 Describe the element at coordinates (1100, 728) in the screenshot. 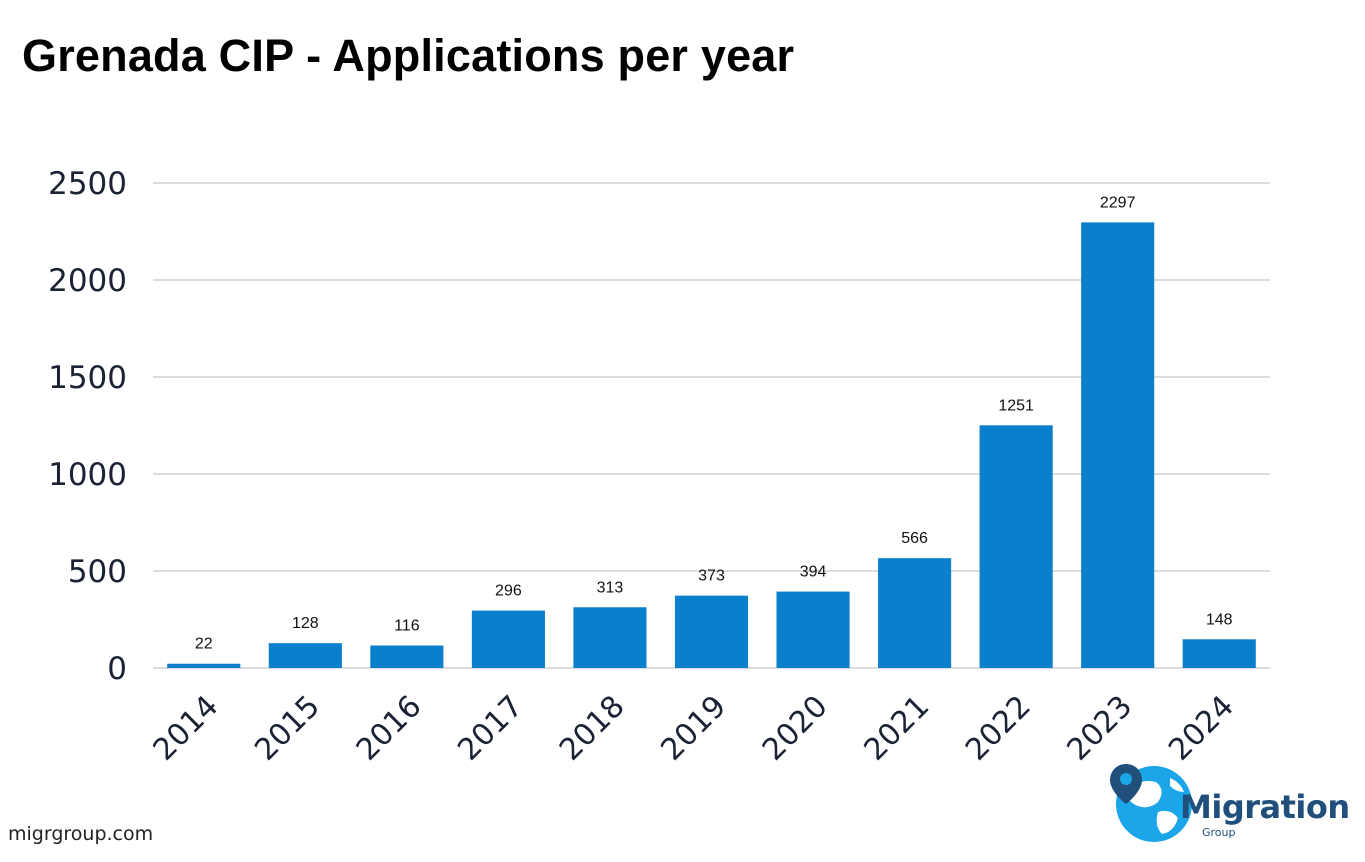

I see `x-tick-label: 2023` at that location.